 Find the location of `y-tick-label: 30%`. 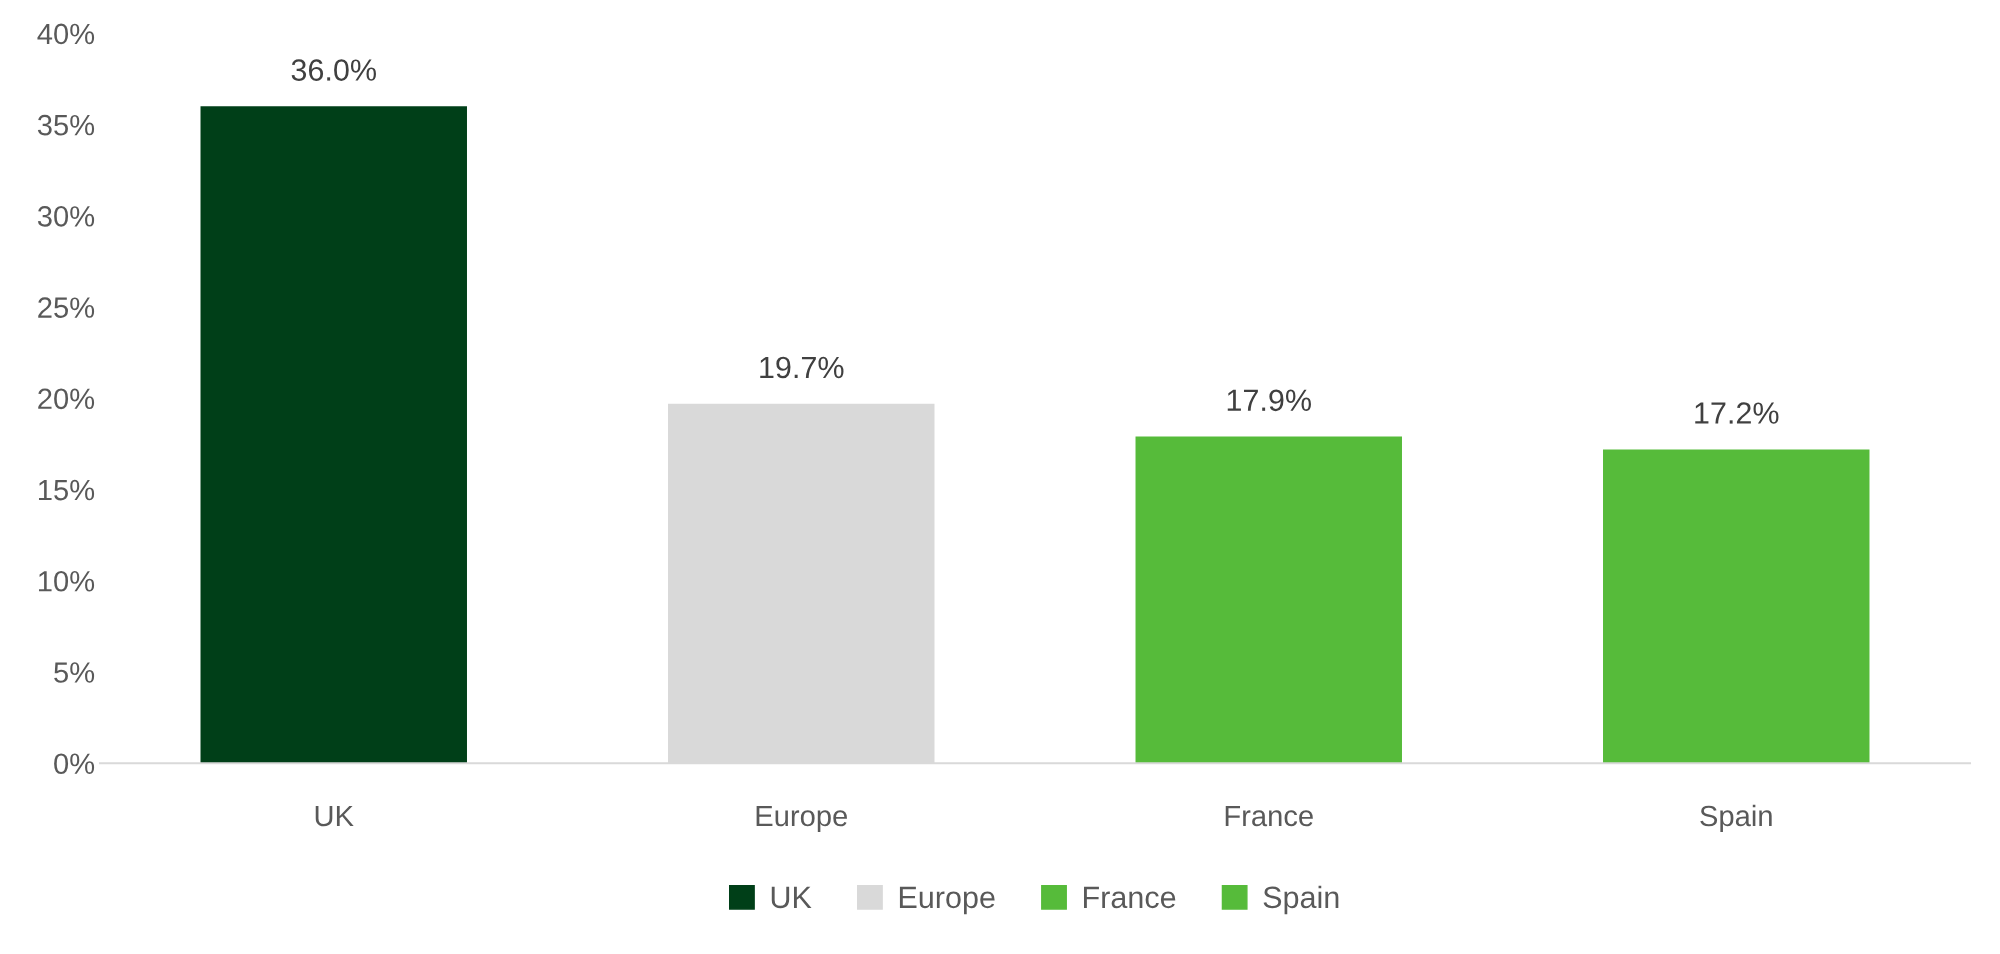

y-tick-label: 30% is located at coordinates (66, 216).